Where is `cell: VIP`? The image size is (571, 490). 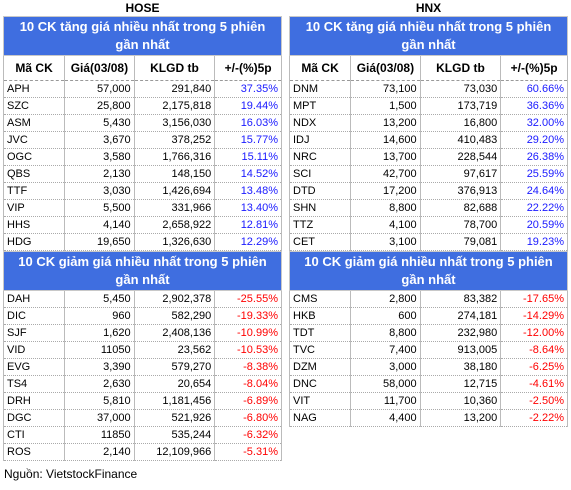
cell: VIP is located at coordinates (34, 208).